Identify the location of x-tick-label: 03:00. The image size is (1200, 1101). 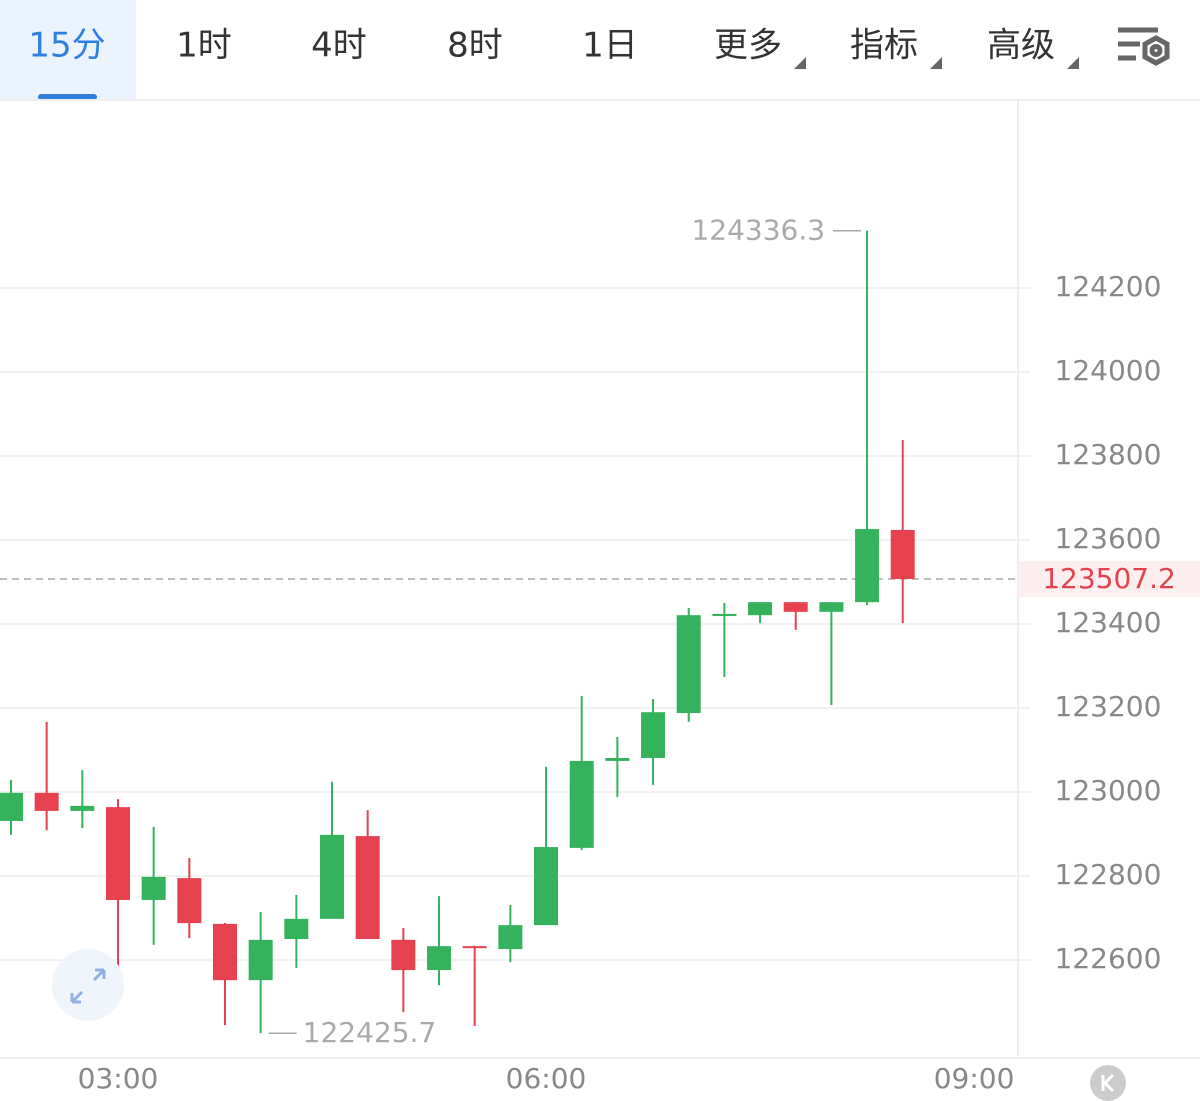
(118, 1078).